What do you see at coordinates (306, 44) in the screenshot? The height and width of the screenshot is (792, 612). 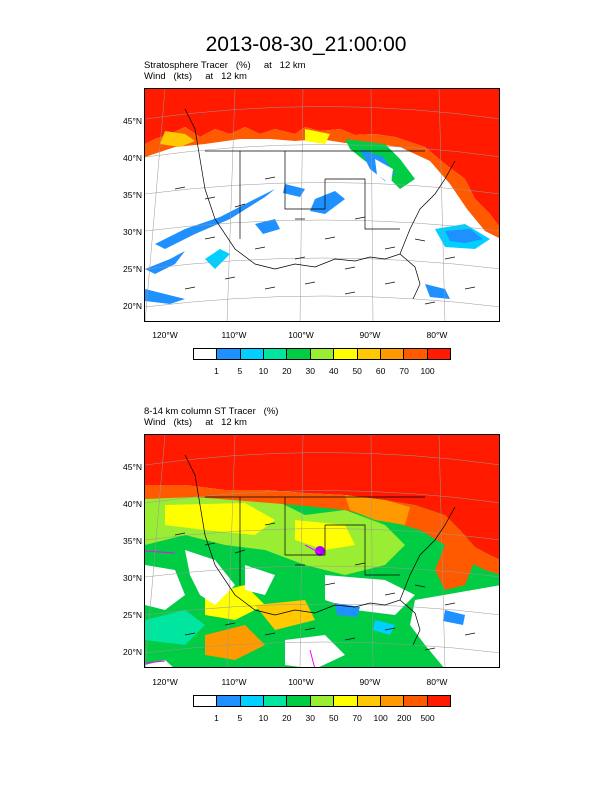 I see `page-title: 2013-08-30_21:00:00` at bounding box center [306, 44].